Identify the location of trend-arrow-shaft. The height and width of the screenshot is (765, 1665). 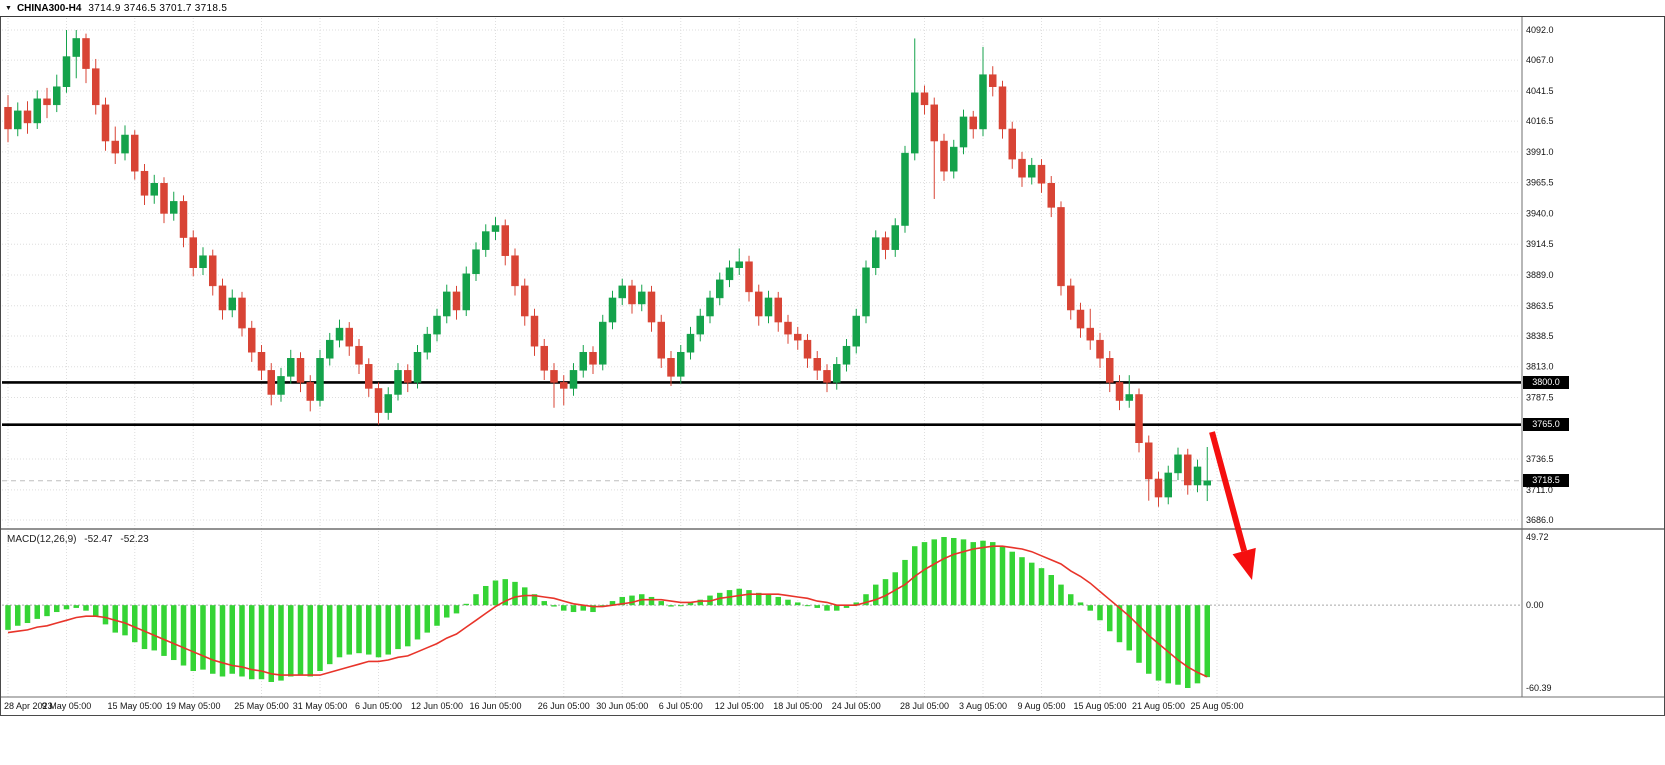
(1228, 491).